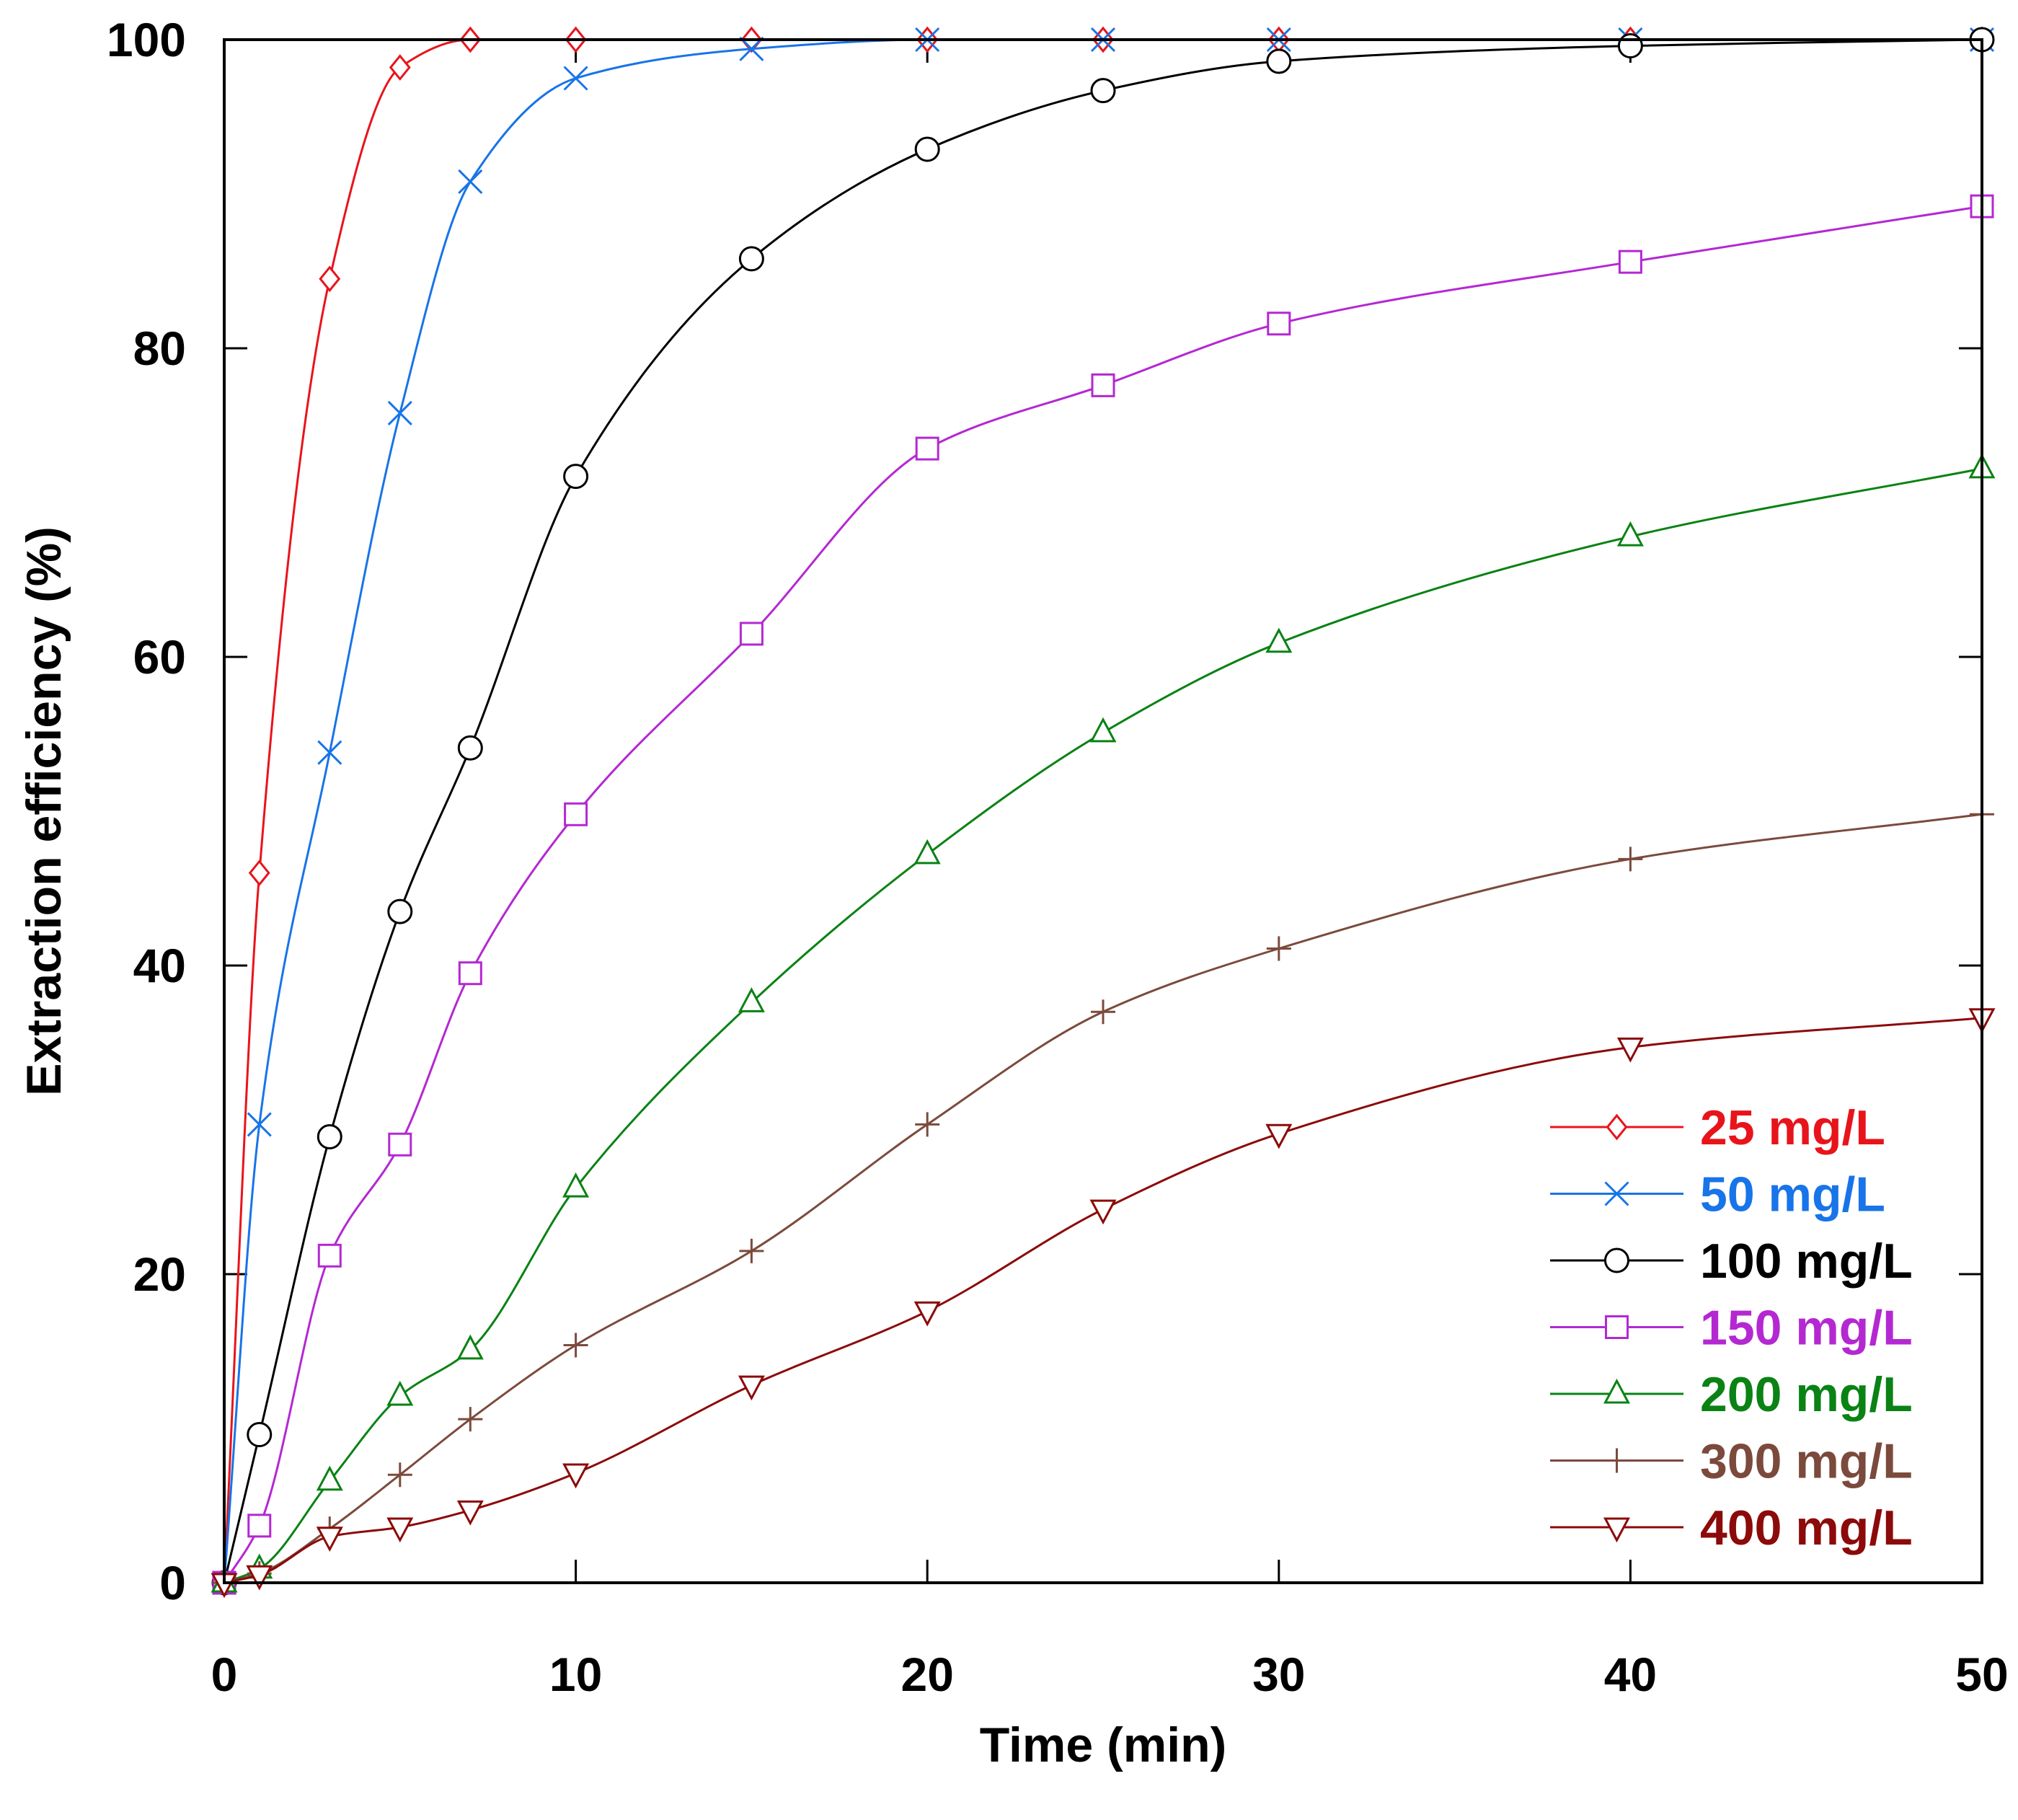 The width and height of the screenshot is (2018, 1820). Describe the element at coordinates (44, 811) in the screenshot. I see `y-axis-title: Extraction efficiency (%)` at that location.